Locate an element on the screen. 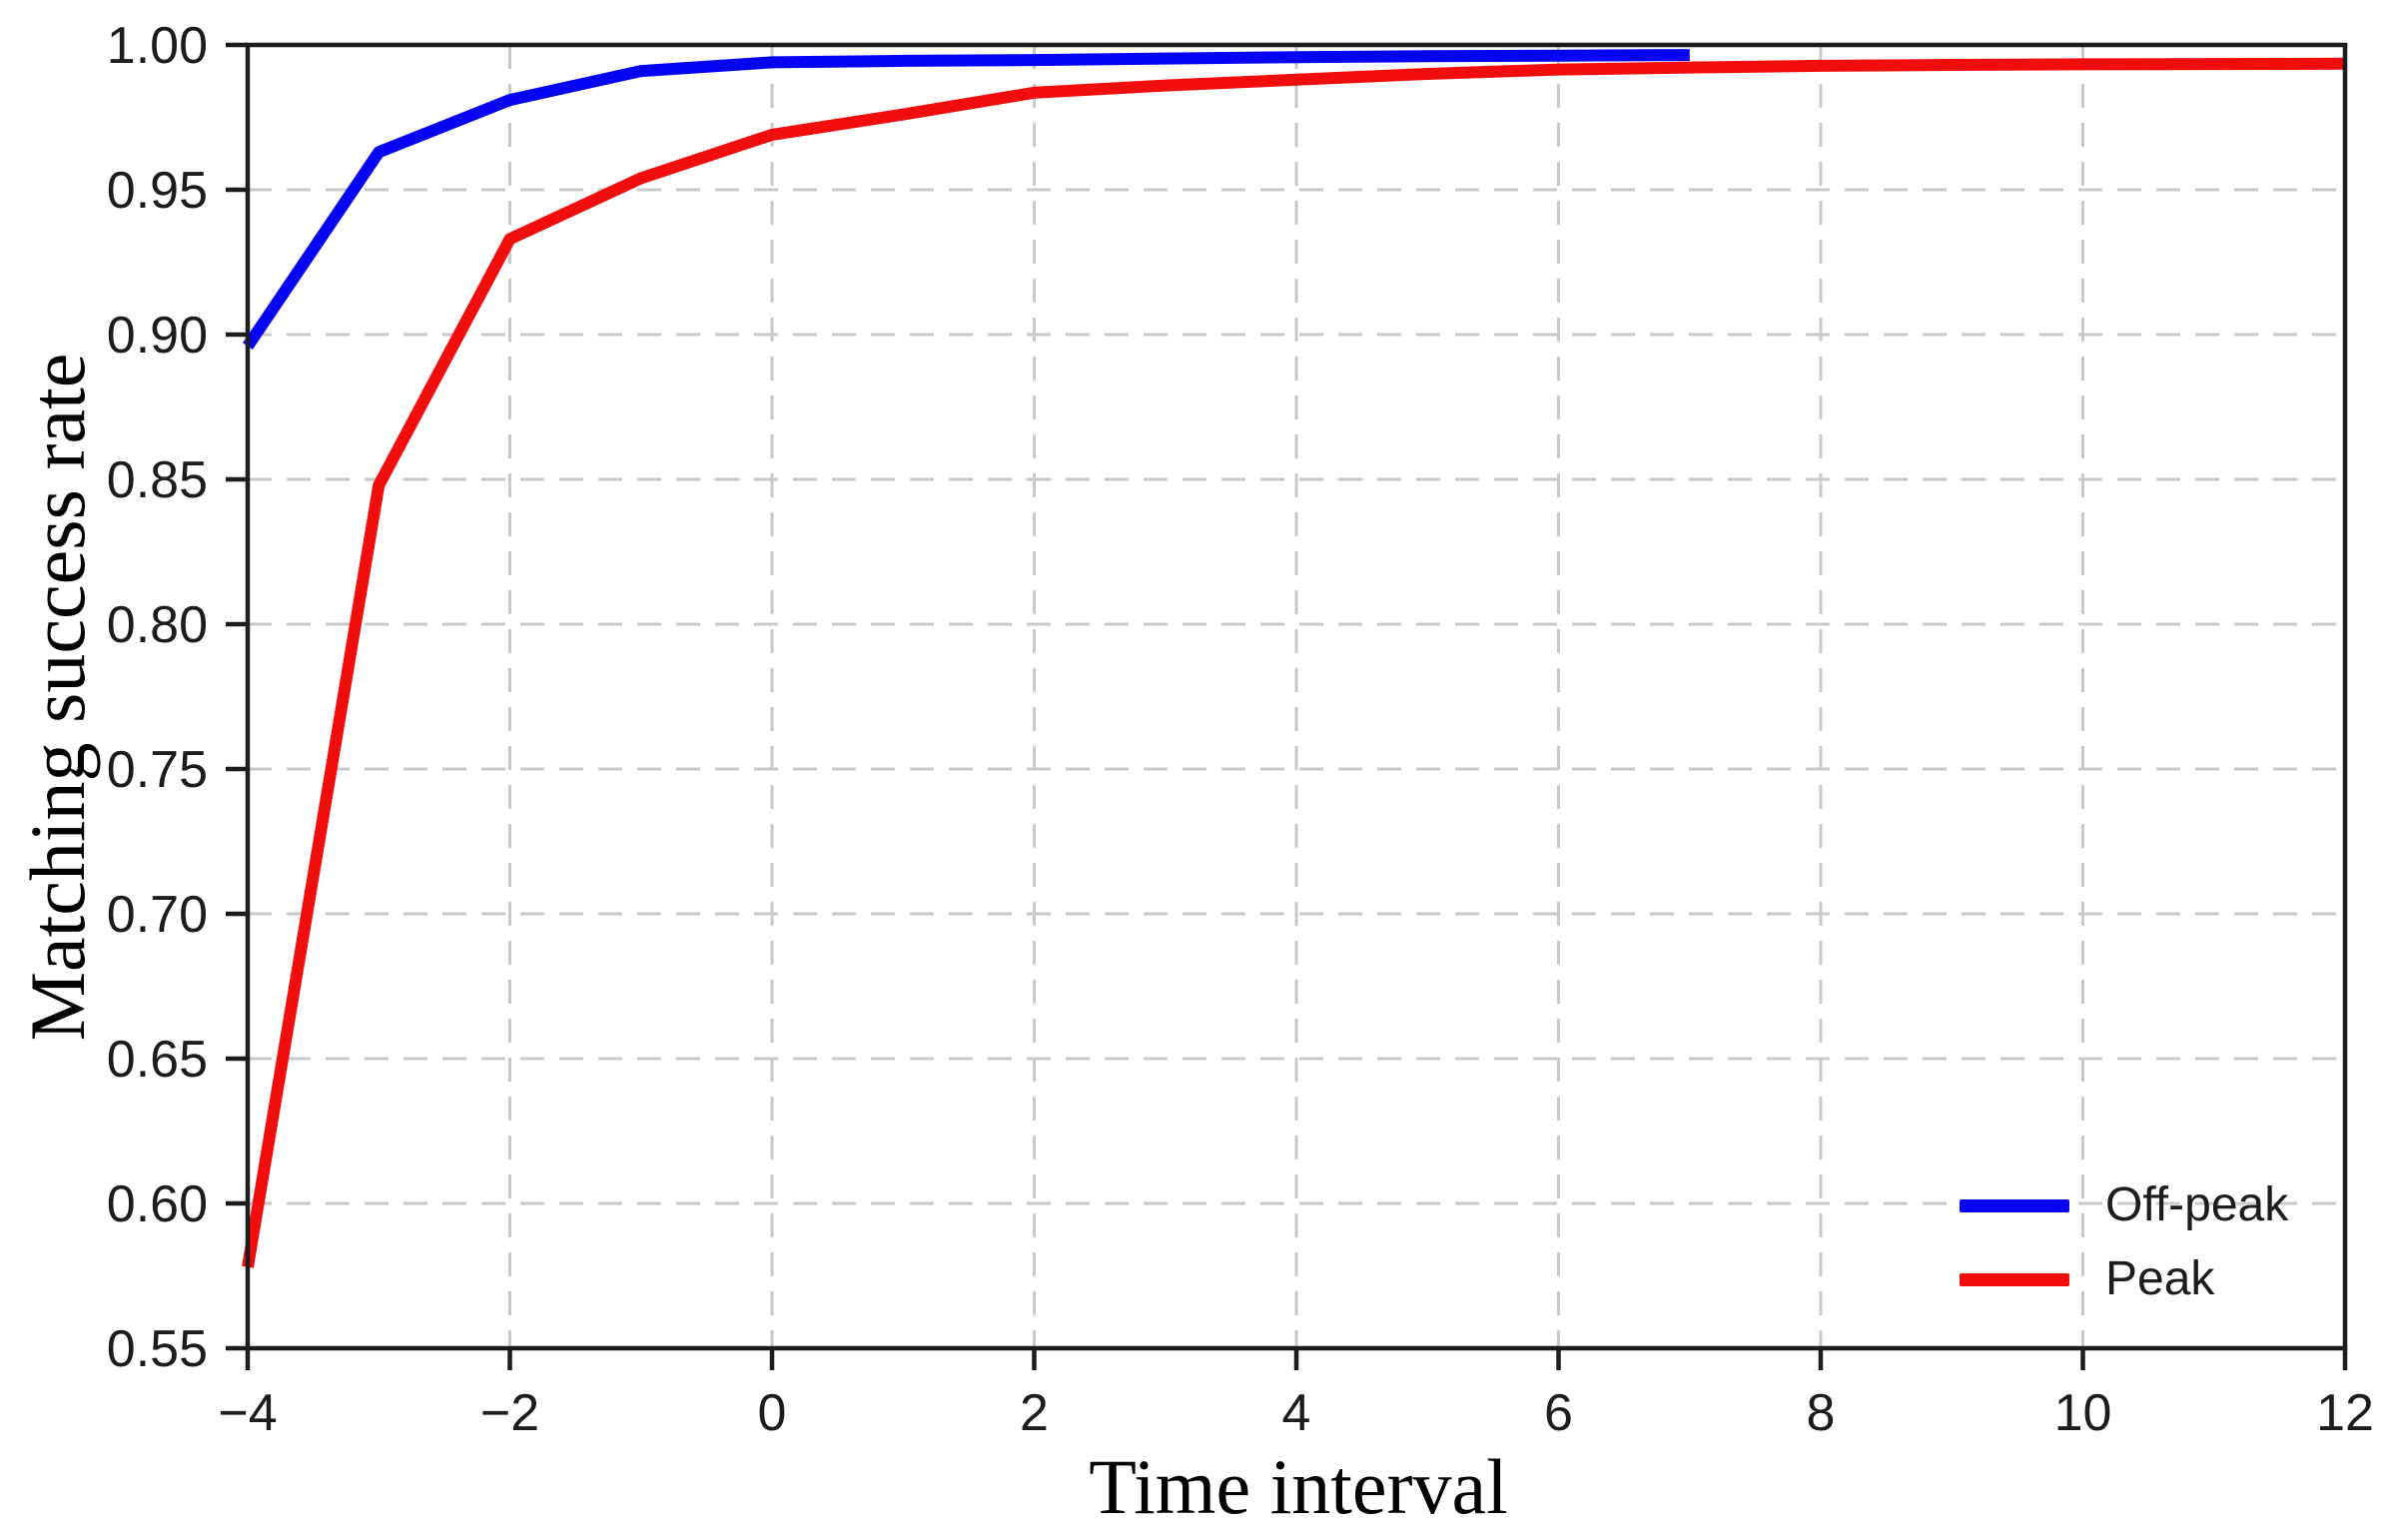  x-tick-label: 12 is located at coordinates (2345, 1413).